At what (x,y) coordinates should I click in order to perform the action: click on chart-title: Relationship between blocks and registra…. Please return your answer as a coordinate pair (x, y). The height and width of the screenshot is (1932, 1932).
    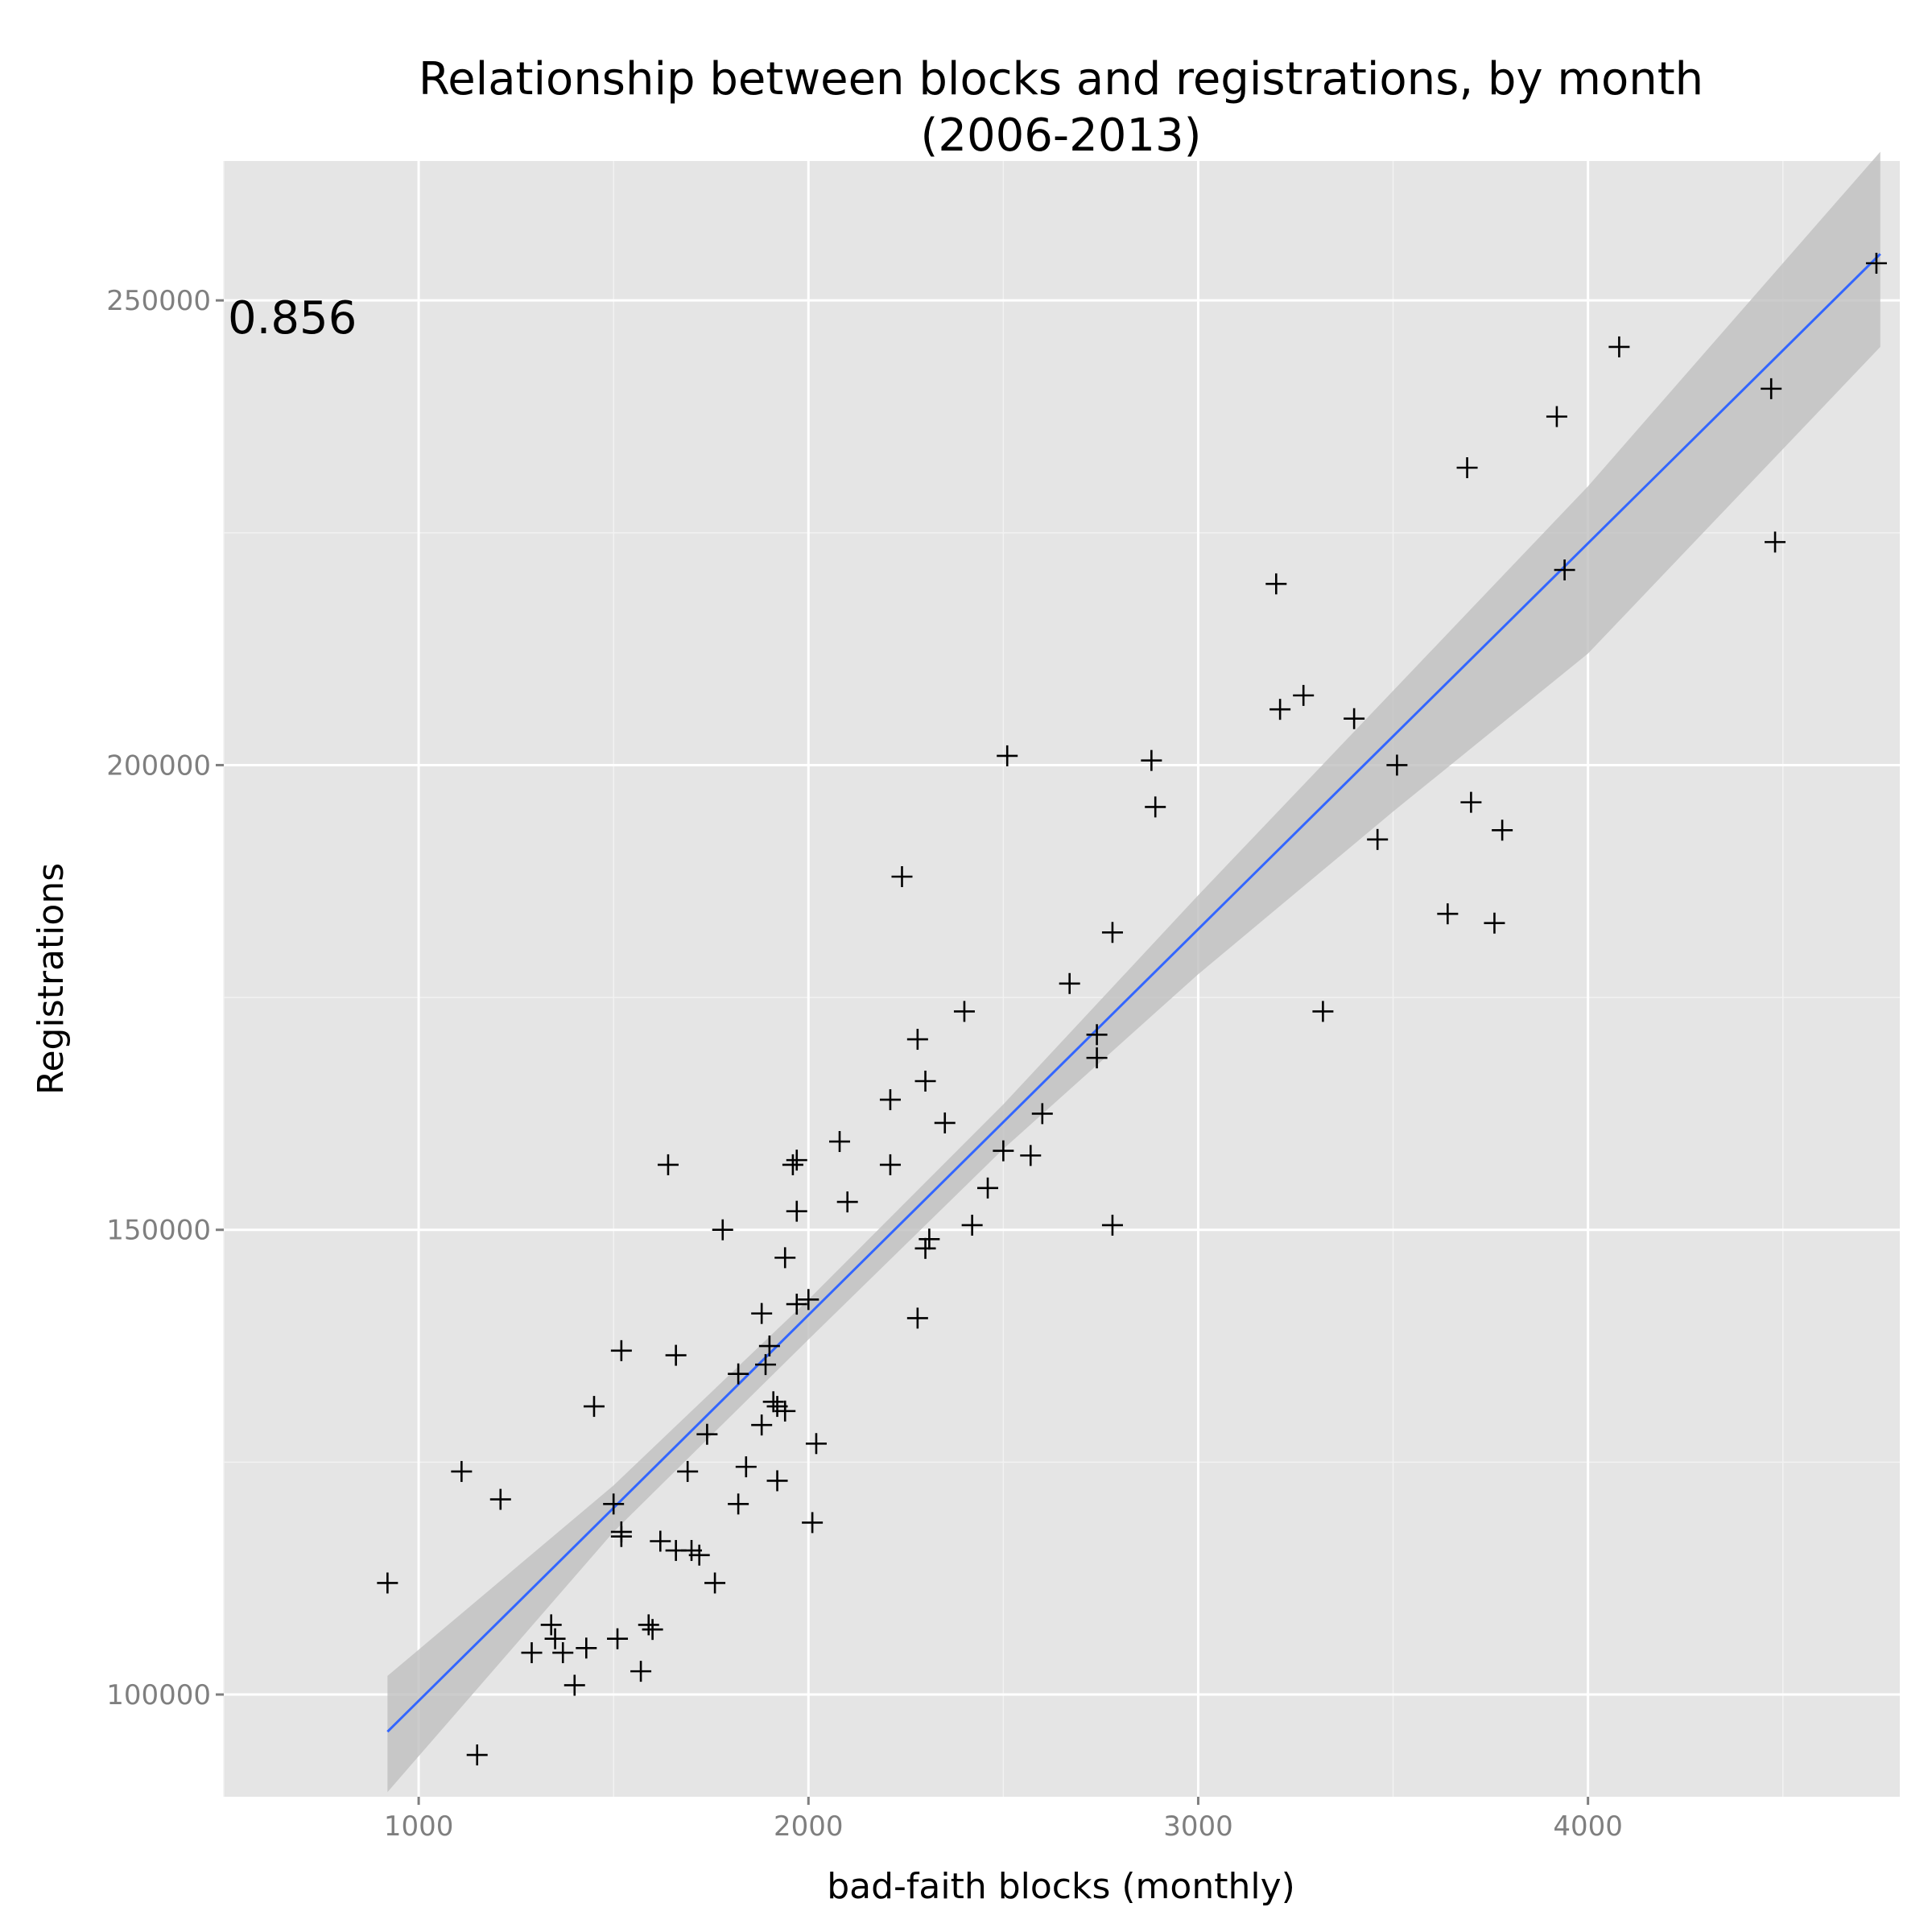
    Looking at the image, I should click on (1061, 79).